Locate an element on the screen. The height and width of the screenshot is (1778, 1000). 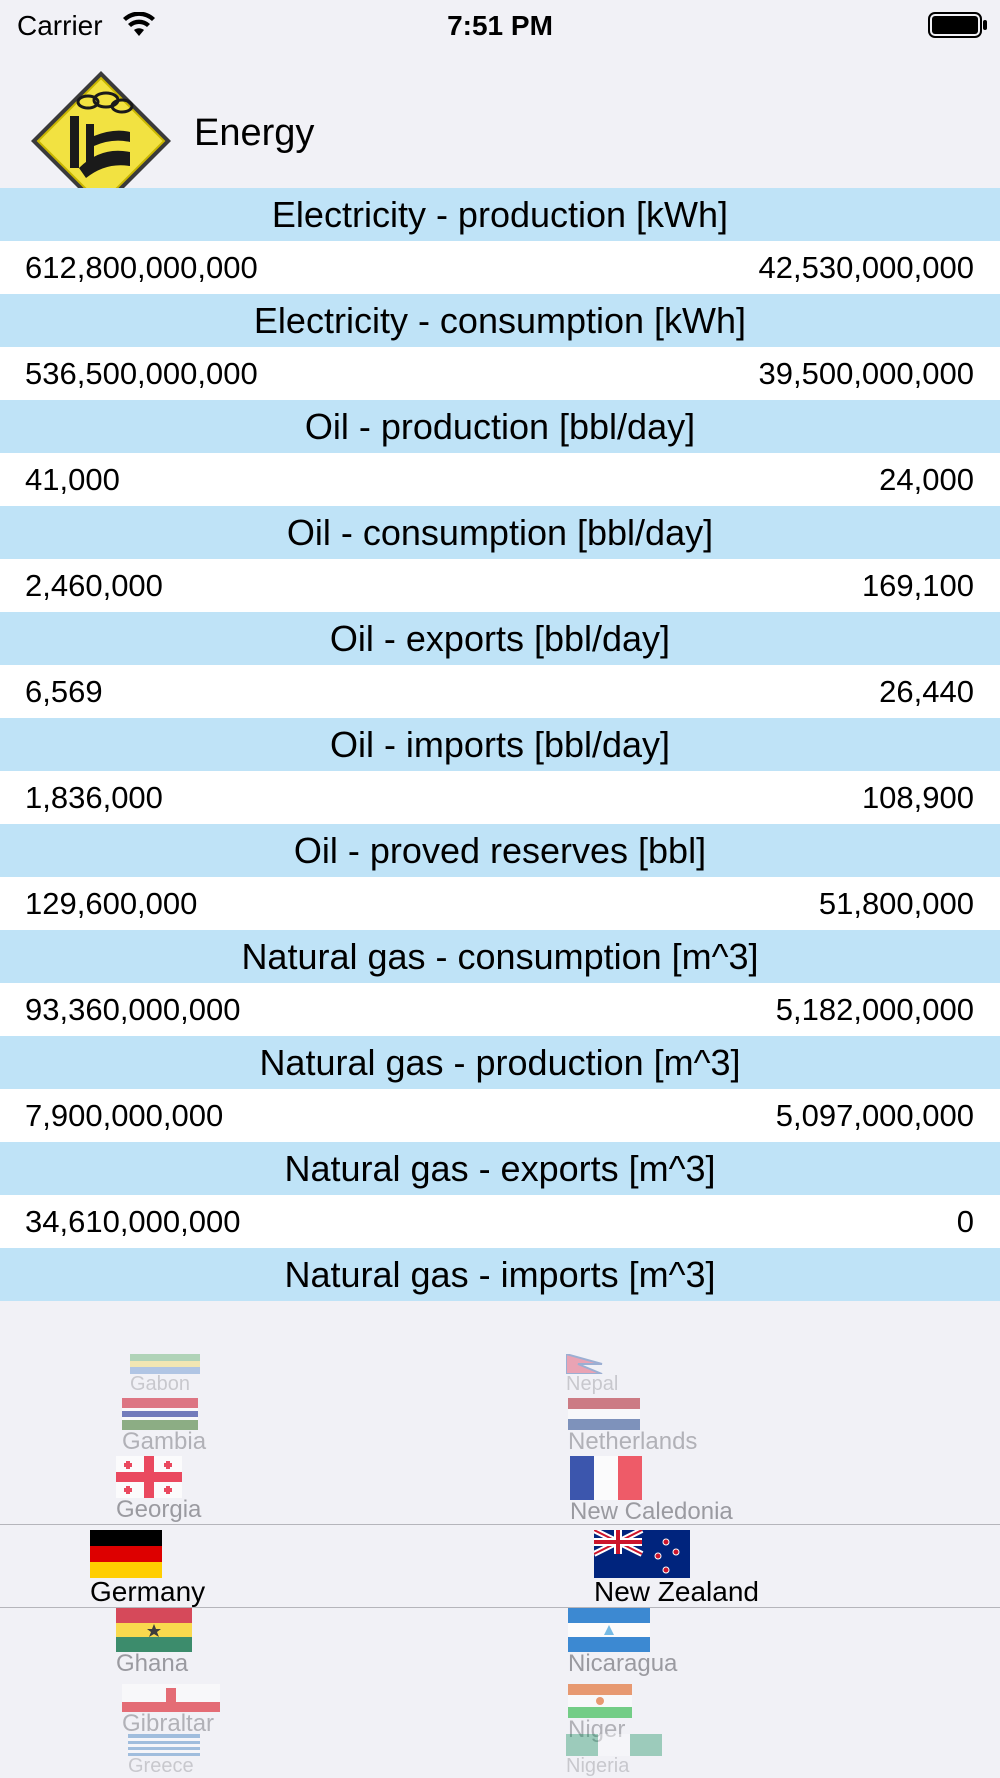
factory-warning-sign-icon is located at coordinates (101, 143).